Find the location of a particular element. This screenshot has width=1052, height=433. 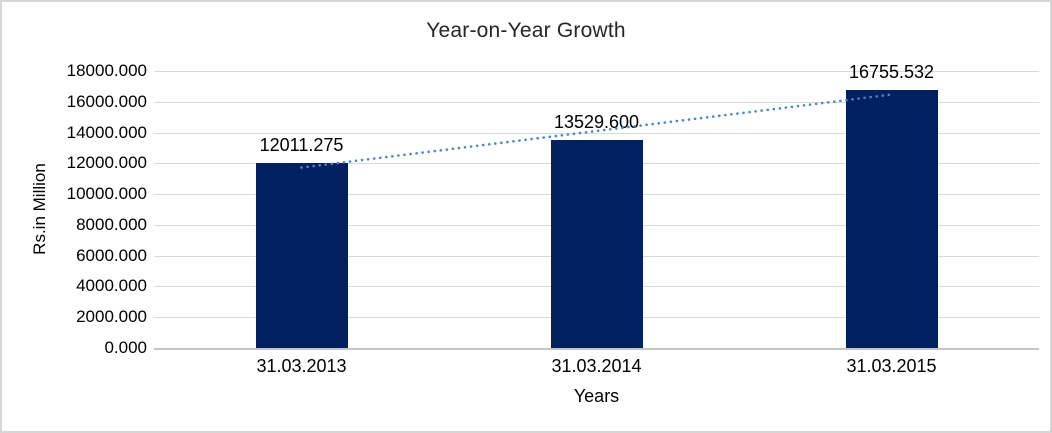

x-tick-label: 31.03.2015 is located at coordinates (891, 366).